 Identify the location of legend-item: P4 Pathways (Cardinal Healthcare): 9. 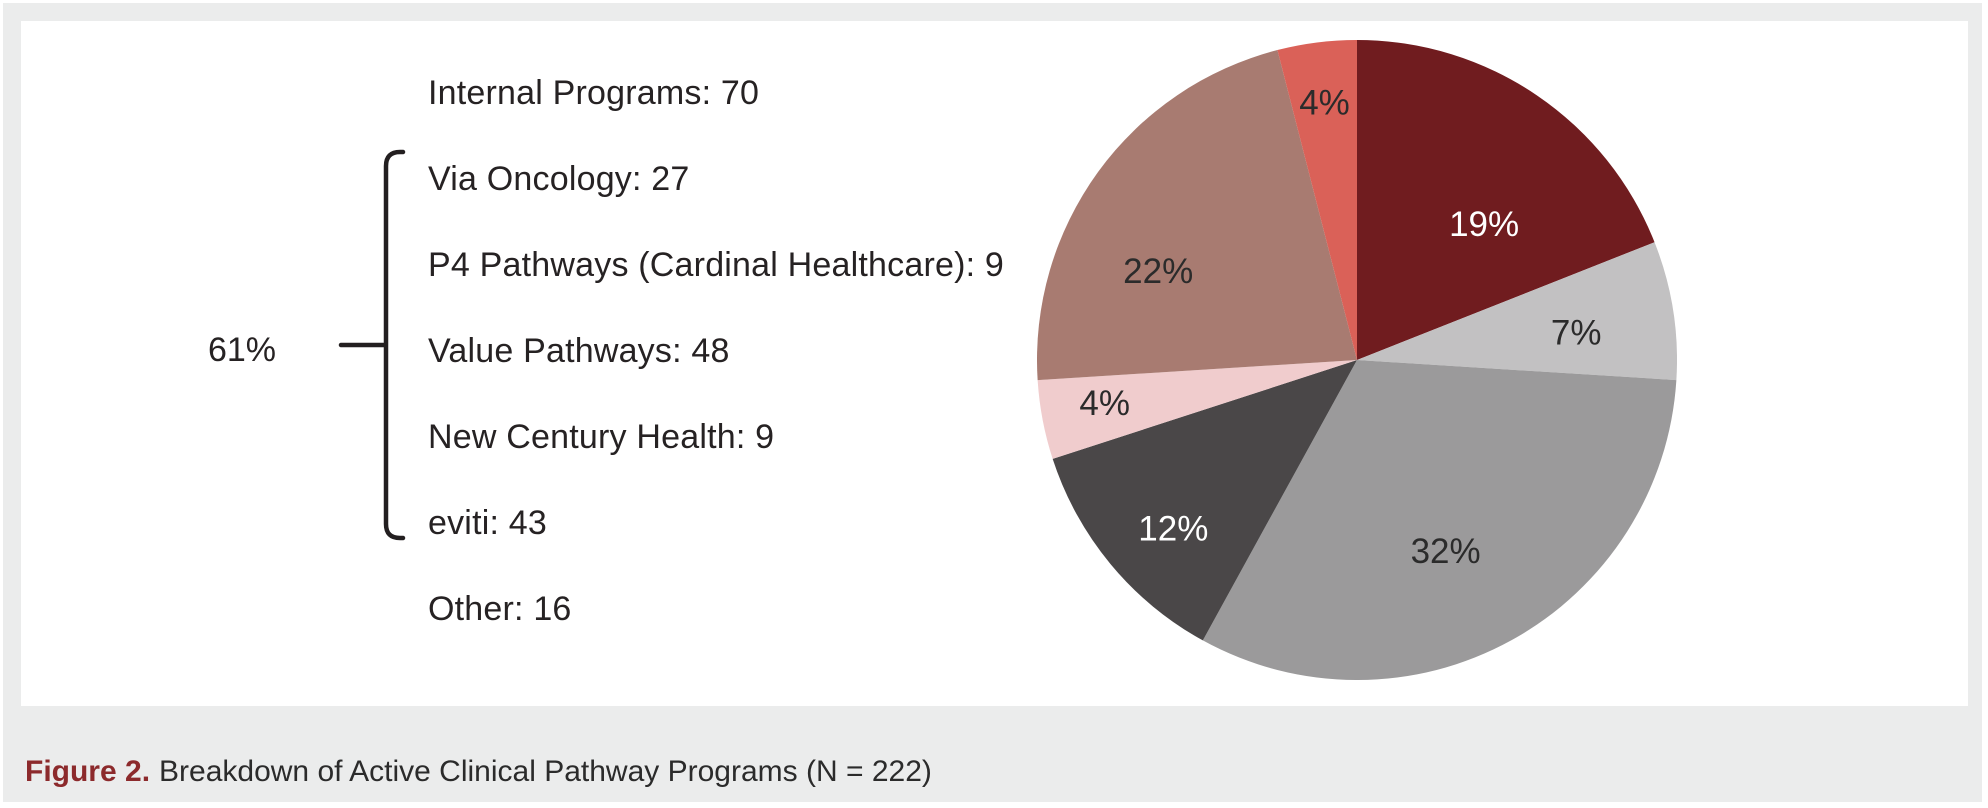
(716, 264).